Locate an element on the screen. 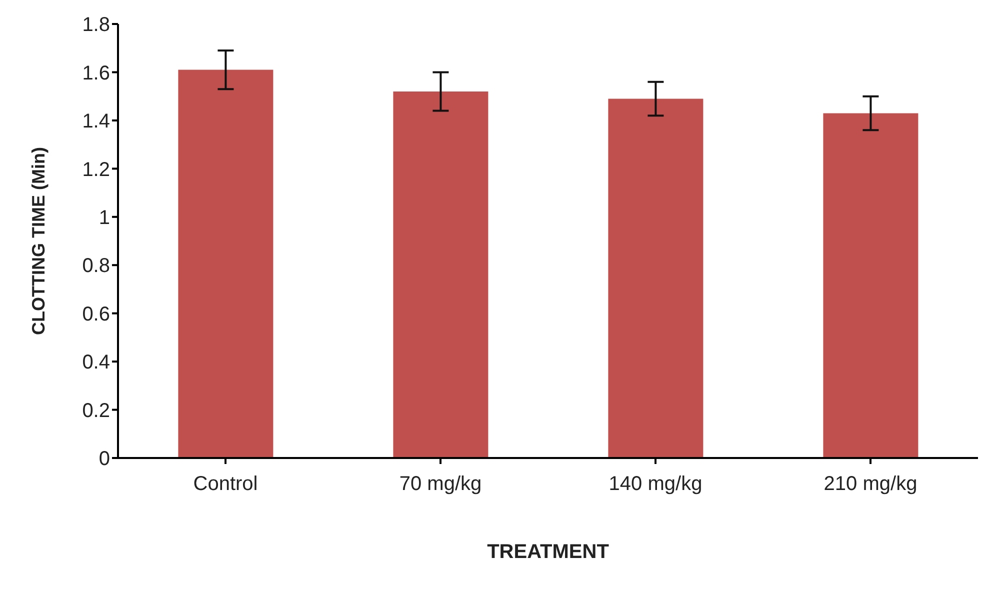 The height and width of the screenshot is (590, 994). y-axis-title: CLOTTING TIME (Min) is located at coordinates (38, 241).